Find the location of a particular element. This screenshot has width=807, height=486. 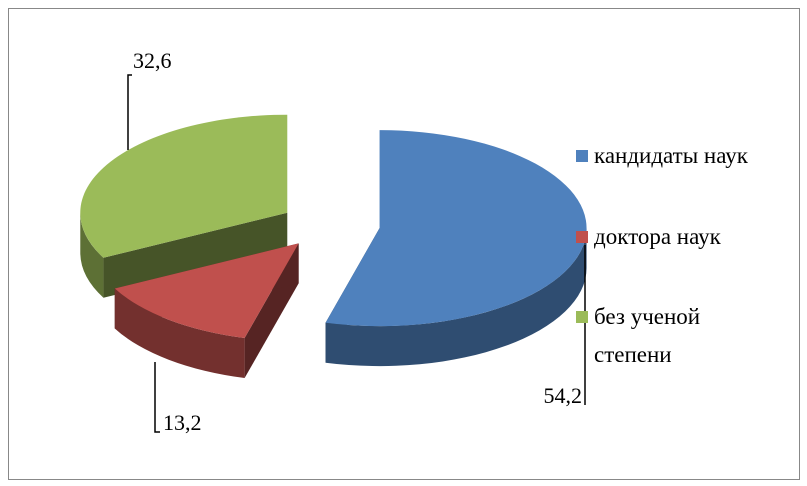

legend-item: кандидаты наук is located at coordinates (672, 156).